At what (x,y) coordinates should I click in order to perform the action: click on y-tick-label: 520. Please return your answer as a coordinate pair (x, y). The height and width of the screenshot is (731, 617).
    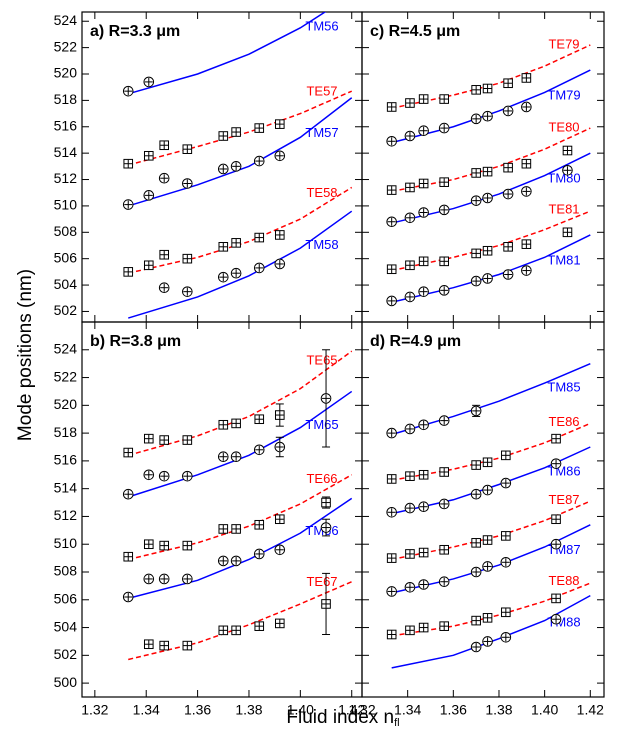
    Looking at the image, I should click on (66, 73).